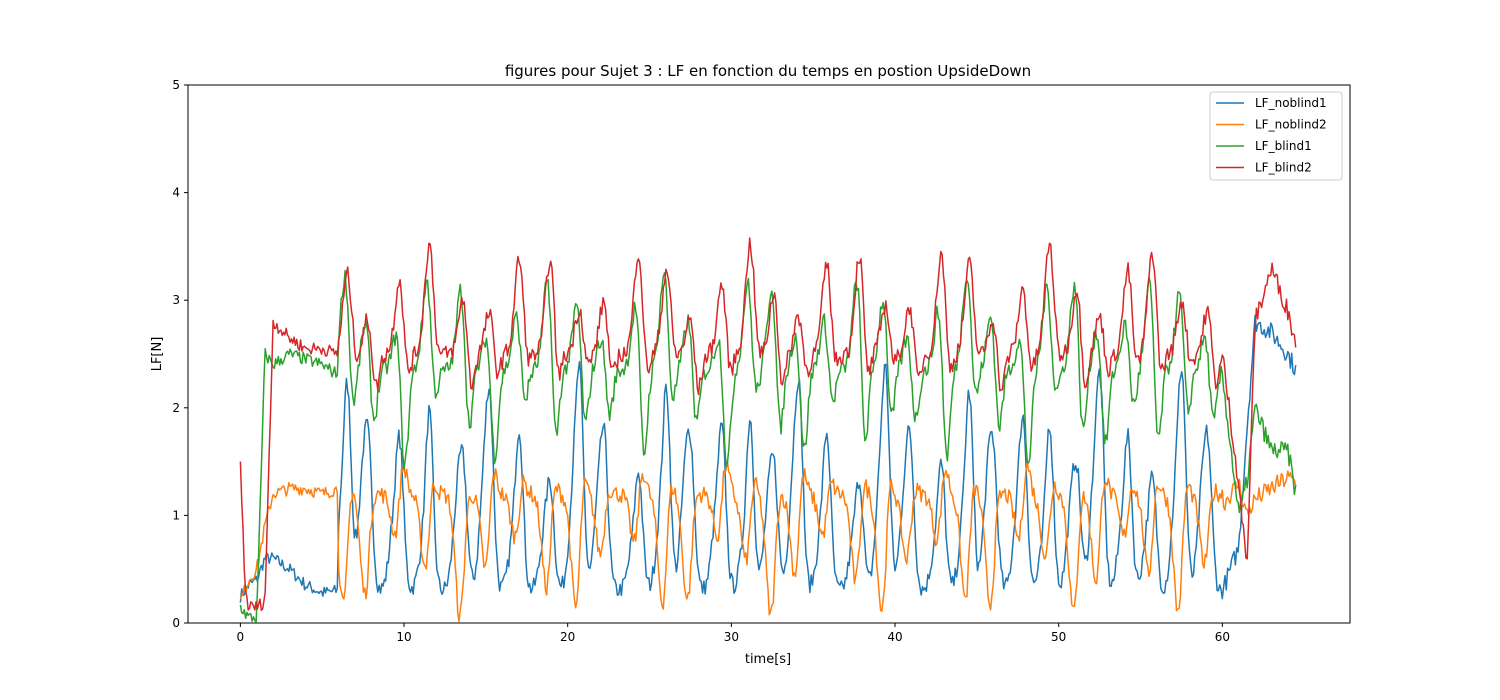  Describe the element at coordinates (894, 637) in the screenshot. I see `x-tick-label: 40` at that location.